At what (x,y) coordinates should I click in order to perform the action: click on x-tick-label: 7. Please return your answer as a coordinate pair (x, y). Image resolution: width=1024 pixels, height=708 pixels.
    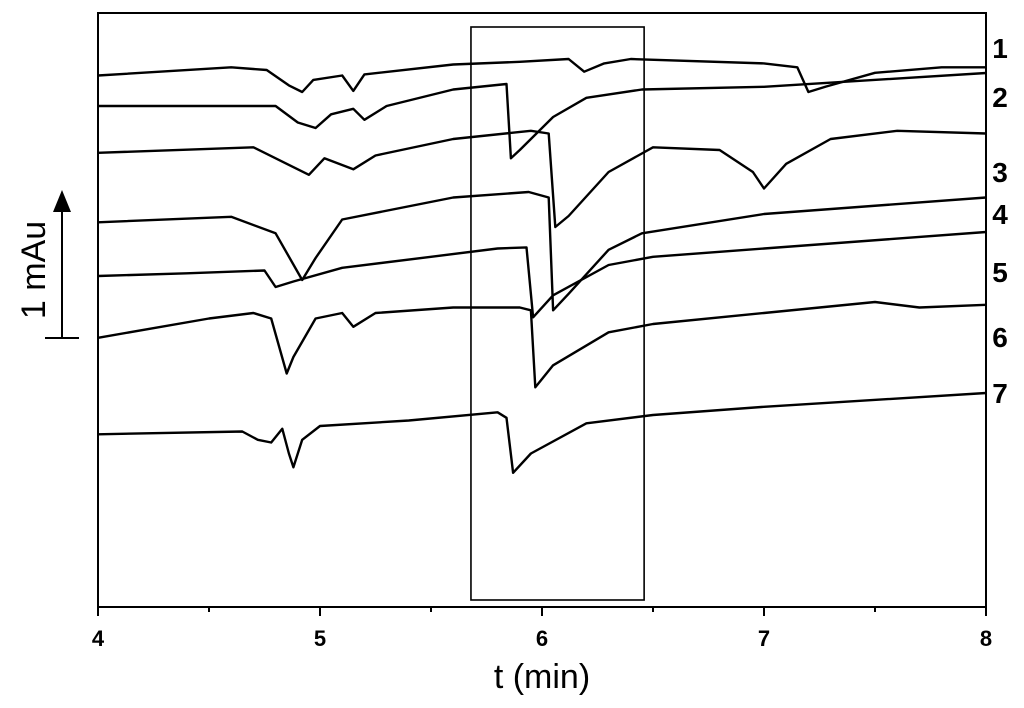
    Looking at the image, I should click on (764, 638).